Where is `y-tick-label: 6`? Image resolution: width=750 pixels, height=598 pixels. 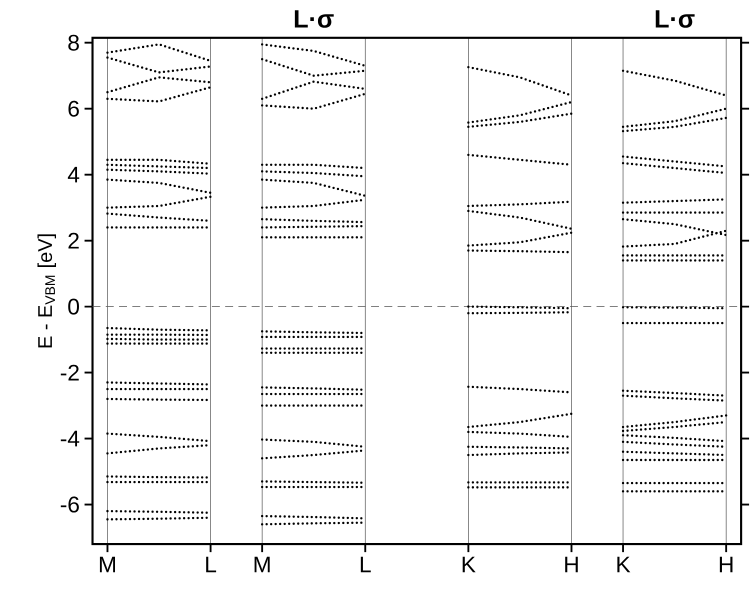
y-tick-label: 6 is located at coordinates (73, 108).